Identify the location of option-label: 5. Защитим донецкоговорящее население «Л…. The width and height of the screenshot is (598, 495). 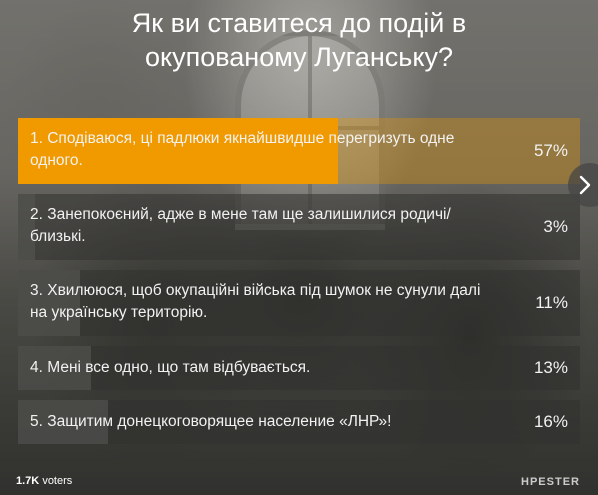
(211, 421).